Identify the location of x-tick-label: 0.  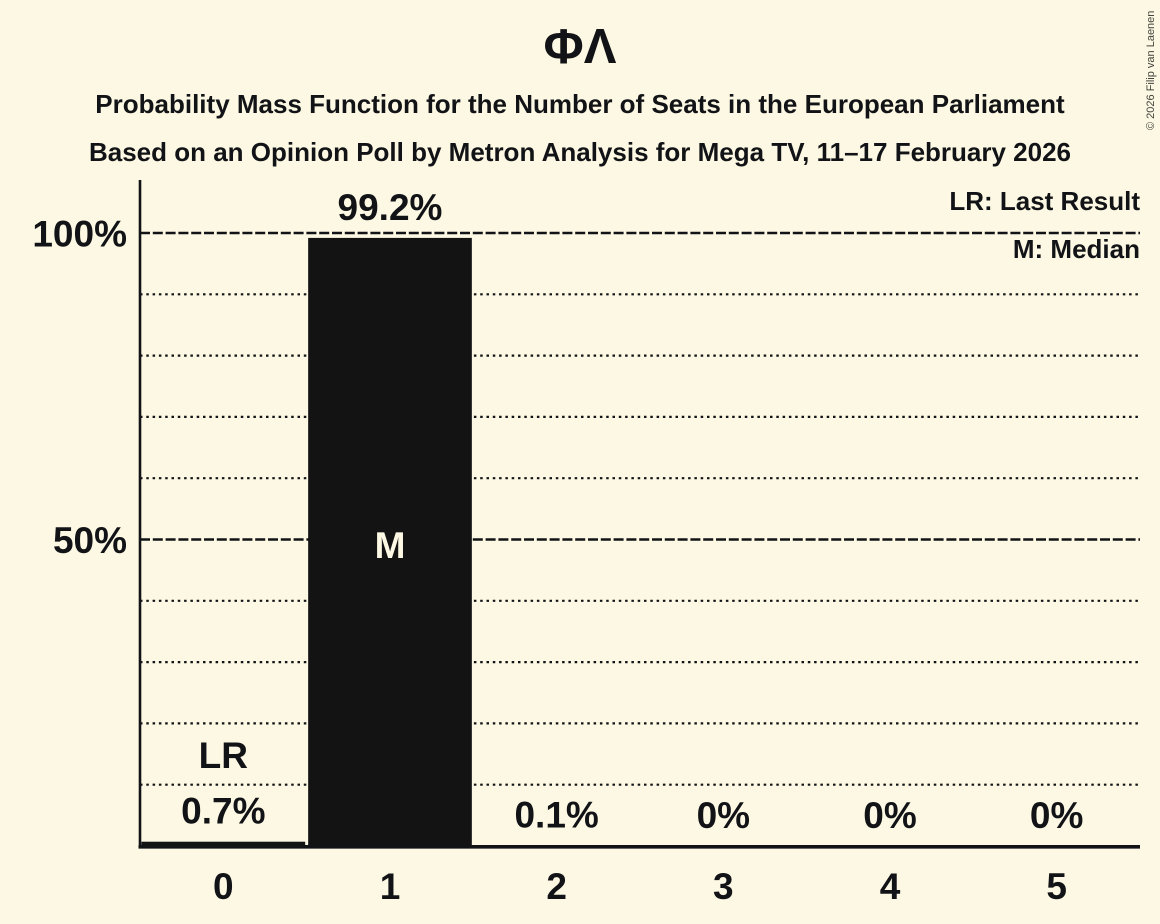
(223, 886).